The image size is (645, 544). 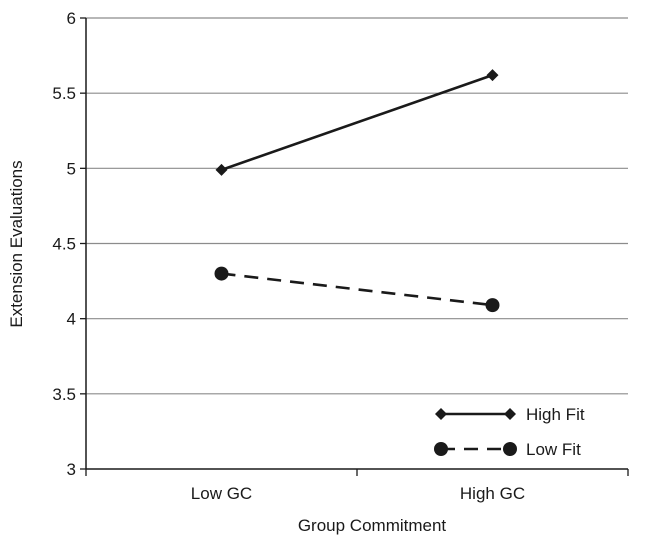 What do you see at coordinates (64, 394) in the screenshot?
I see `y-tick-label: 3.5` at bounding box center [64, 394].